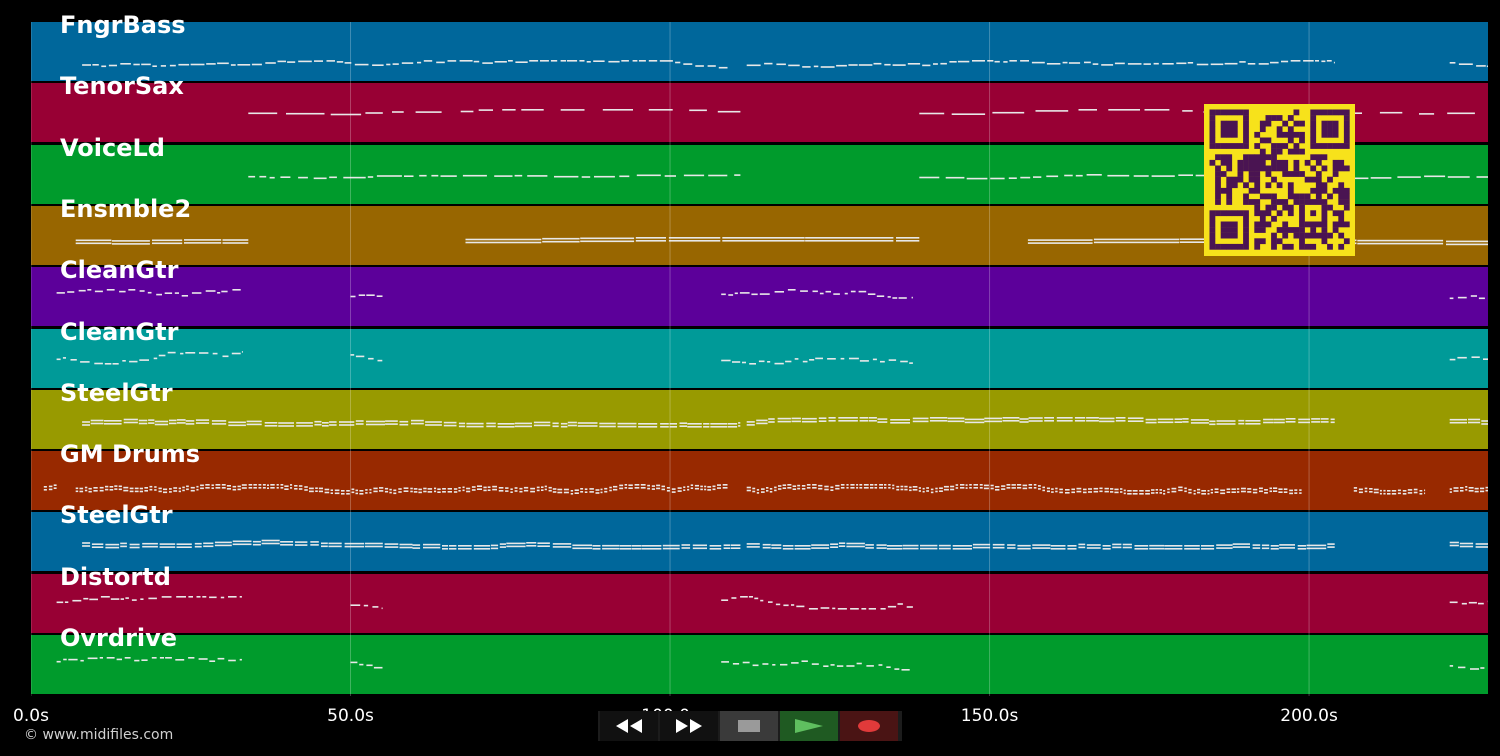 This screenshot has height=756, width=1500. Describe the element at coordinates (759, 598) in the screenshot. I see `track-lane: Distortd` at that location.